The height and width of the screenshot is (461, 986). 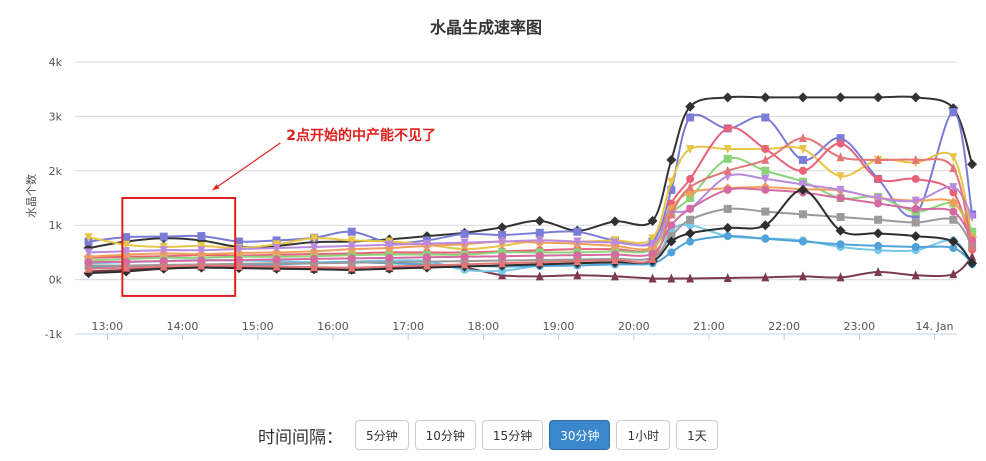 What do you see at coordinates (580, 435) in the screenshot?
I see `interval-30min-button: 30分钟` at bounding box center [580, 435].